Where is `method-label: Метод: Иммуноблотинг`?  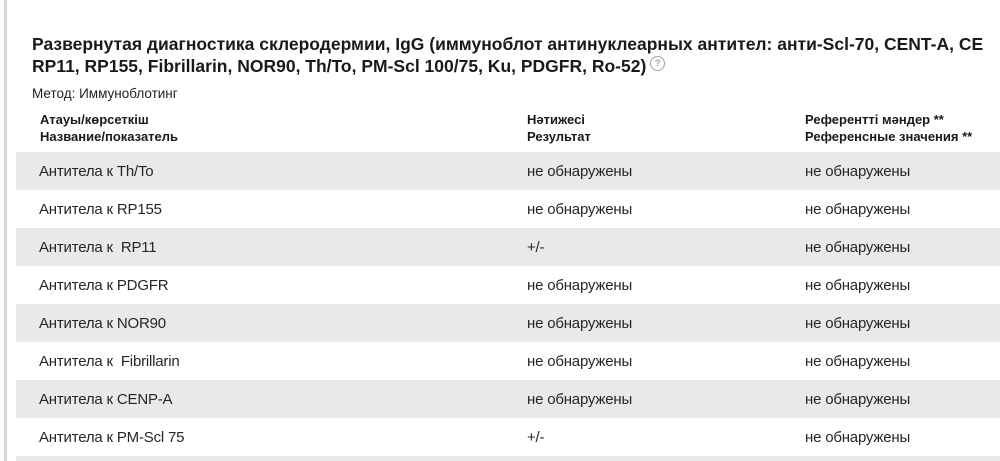 method-label: Метод: Иммуноблотинг is located at coordinates (105, 93).